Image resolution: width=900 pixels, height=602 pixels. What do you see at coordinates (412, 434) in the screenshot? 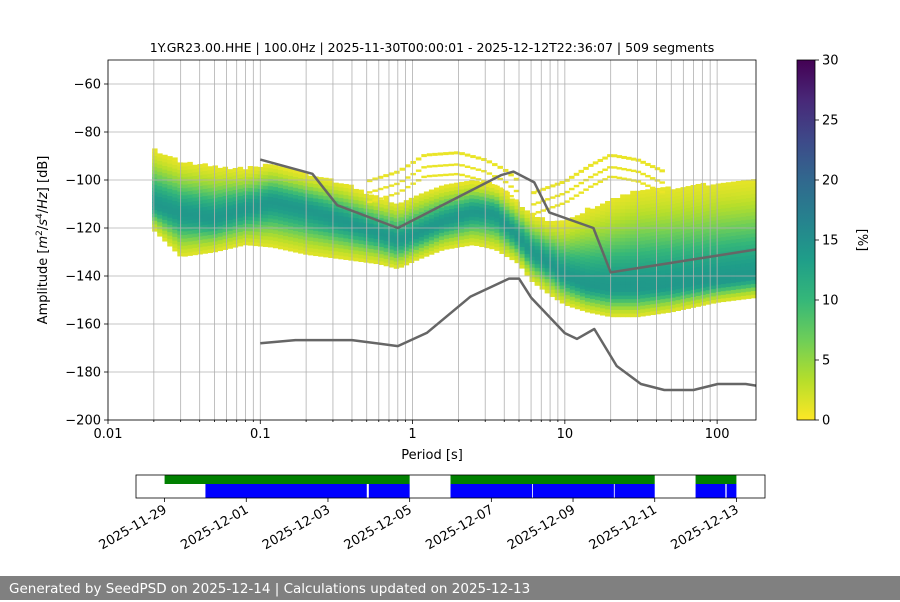
I see `x-tick-label: 1` at bounding box center [412, 434].